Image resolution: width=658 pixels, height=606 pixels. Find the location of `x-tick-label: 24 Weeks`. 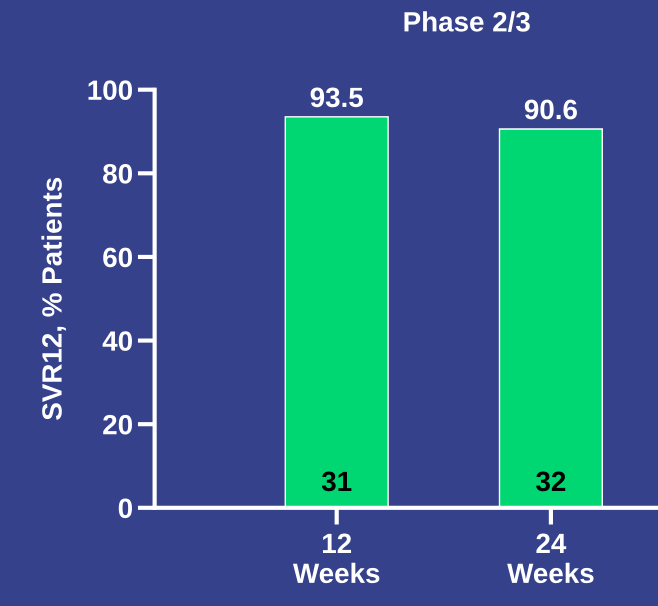

x-tick-label: 24 Weeks is located at coordinates (550, 559).